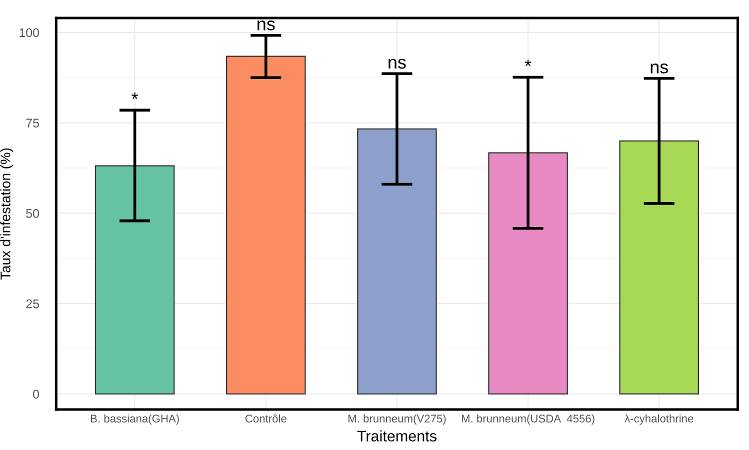 The image size is (749, 450). What do you see at coordinates (265, 418) in the screenshot?
I see `x-tick-label: Contrôle` at bounding box center [265, 418].